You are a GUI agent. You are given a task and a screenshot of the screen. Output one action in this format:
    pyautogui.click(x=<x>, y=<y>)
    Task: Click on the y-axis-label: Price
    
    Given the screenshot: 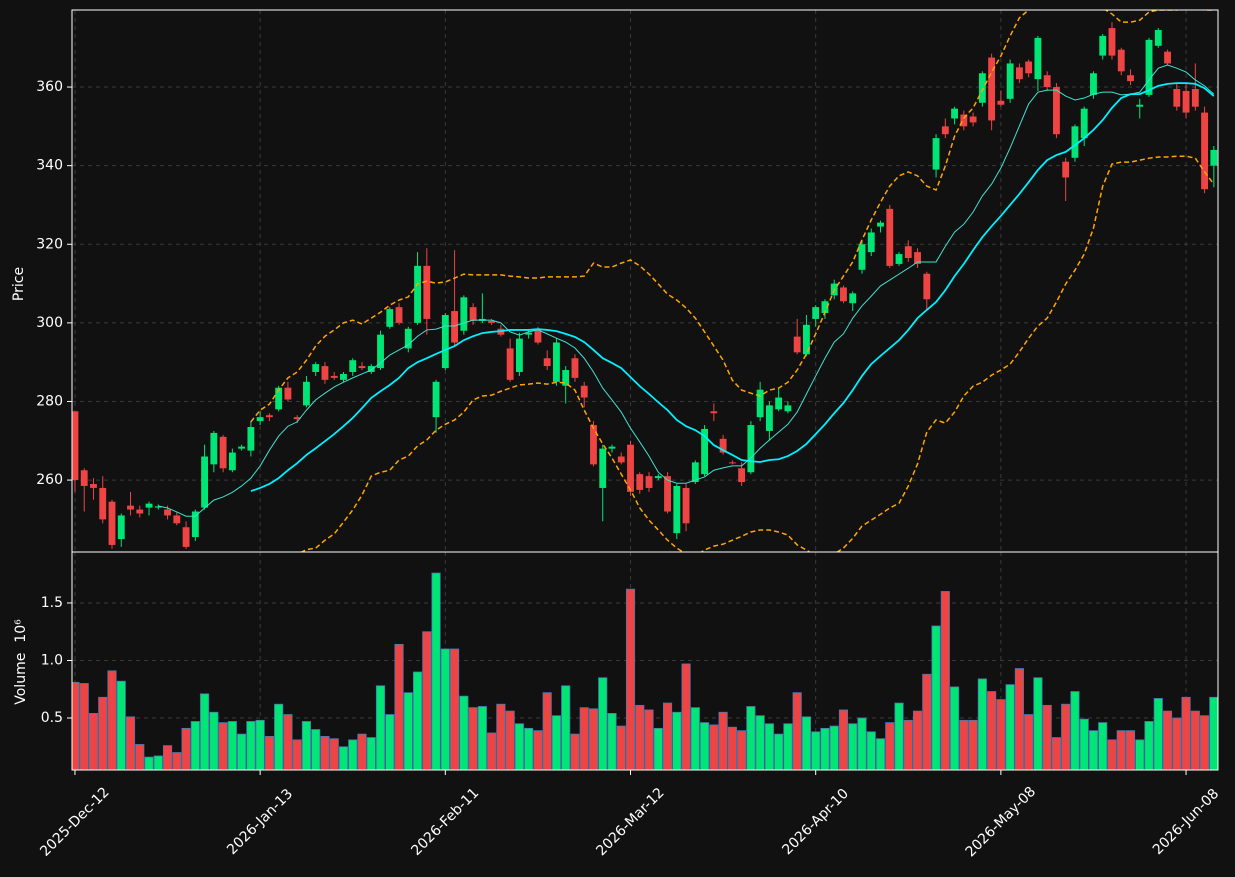 What is the action you would take?
    pyautogui.click(x=19, y=284)
    